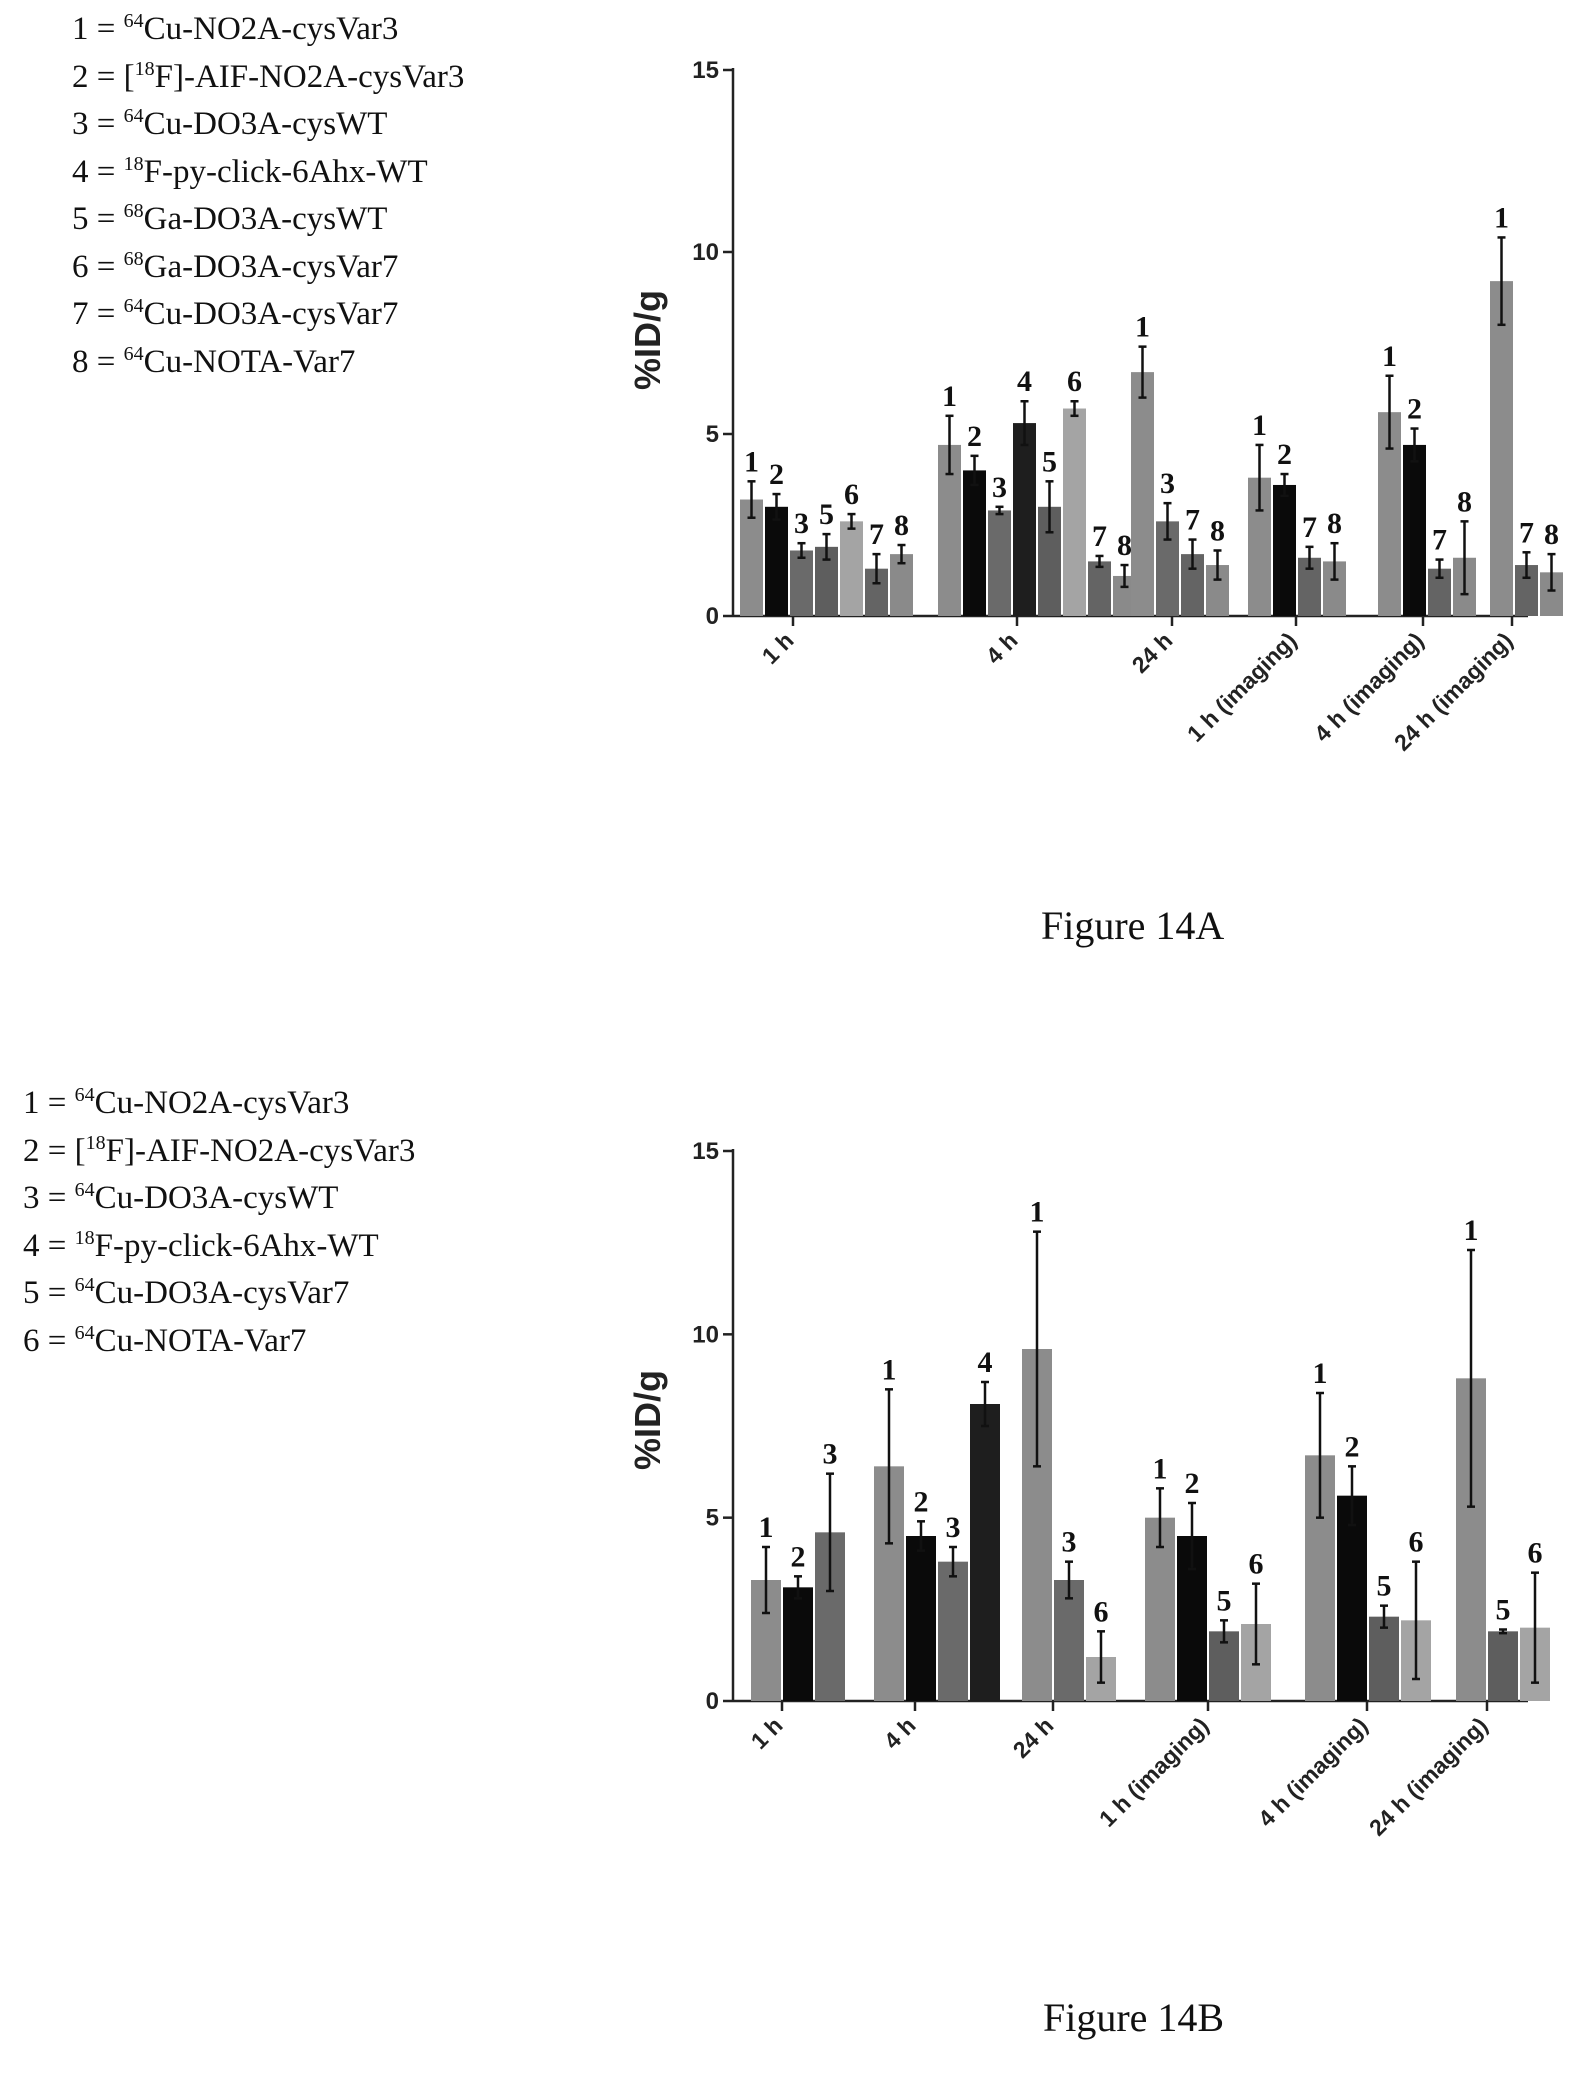 The height and width of the screenshot is (2077, 1586). I want to click on legend-entry-number: 8 =, so click(98, 361).